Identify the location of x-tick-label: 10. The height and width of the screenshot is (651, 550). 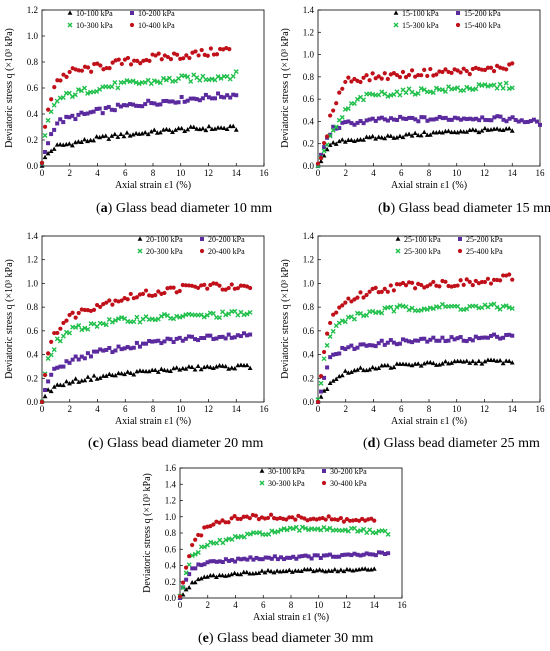
(181, 409).